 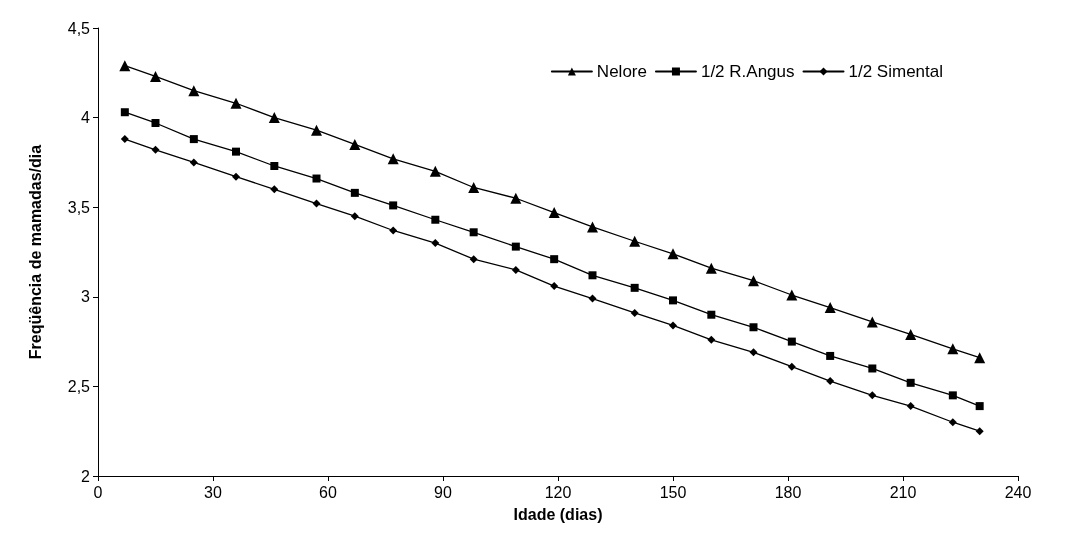 I want to click on x-tick-label: 90, so click(x=443, y=492).